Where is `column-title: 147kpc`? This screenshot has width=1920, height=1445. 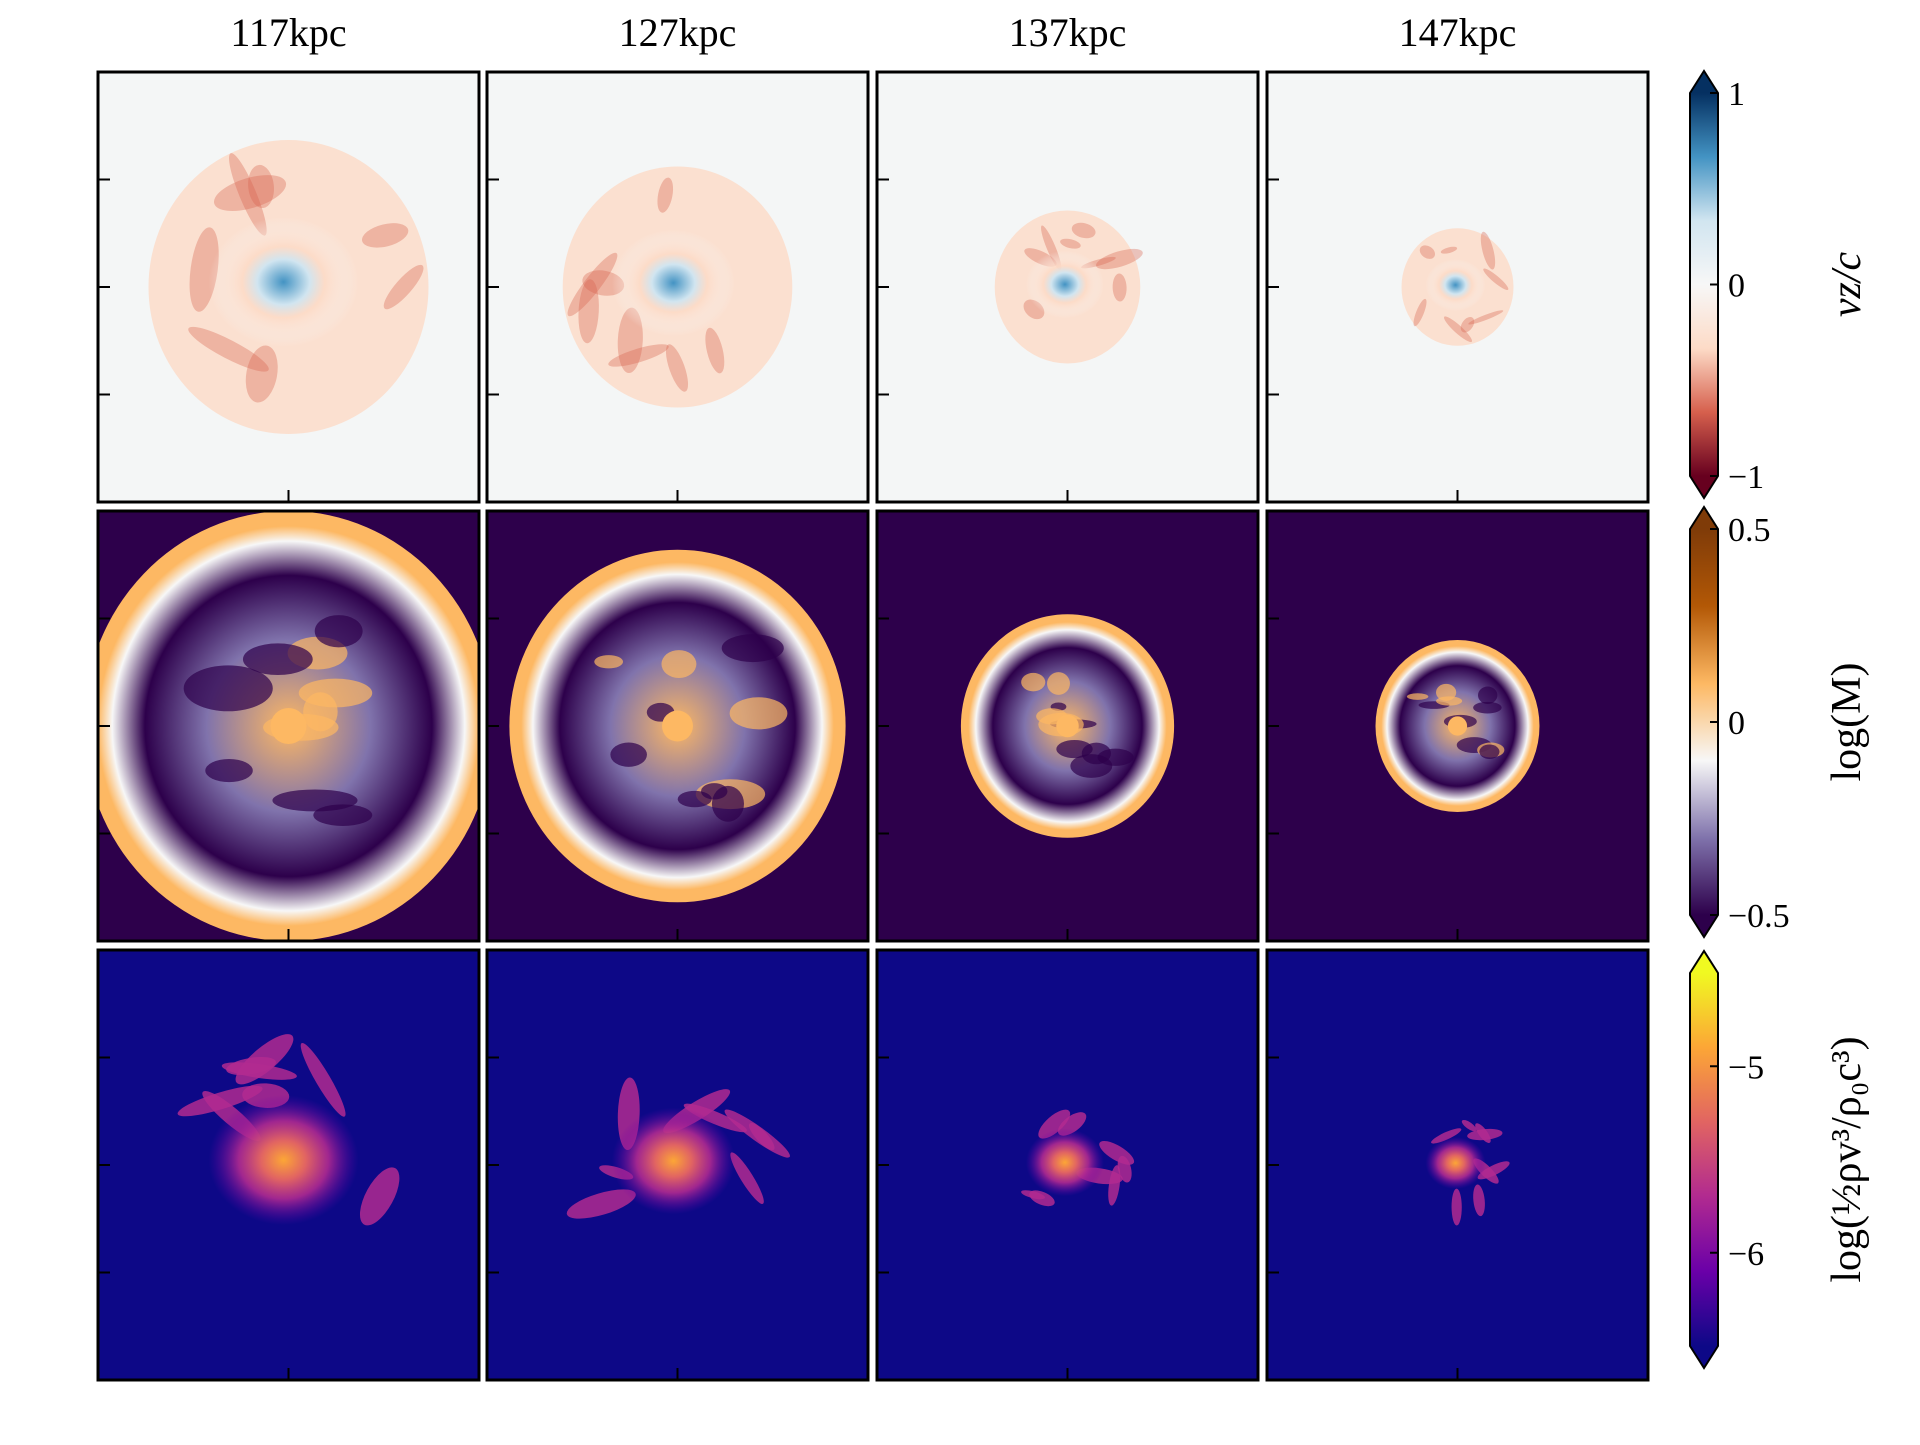 column-title: 147kpc is located at coordinates (1458, 32).